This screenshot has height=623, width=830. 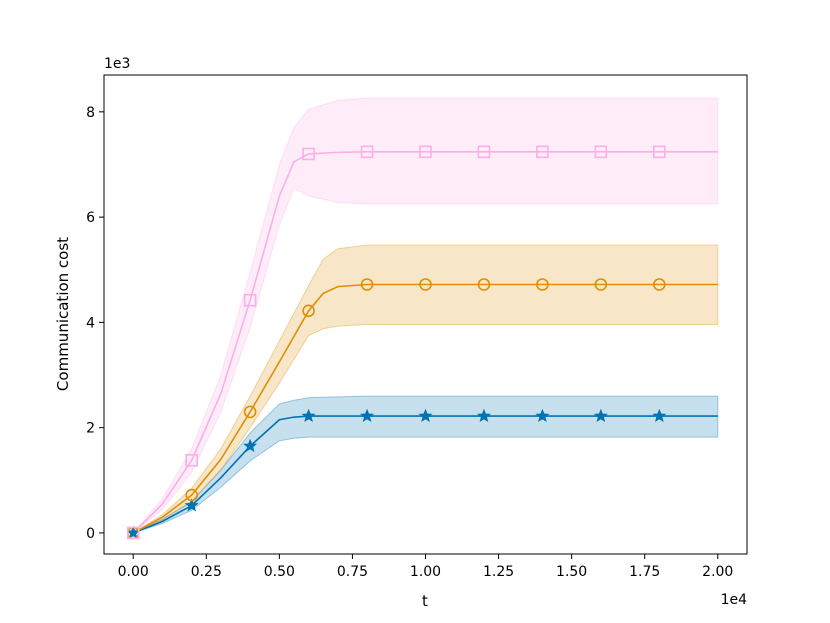 I want to click on x-tick-label-5: 1.25, so click(x=498, y=572).